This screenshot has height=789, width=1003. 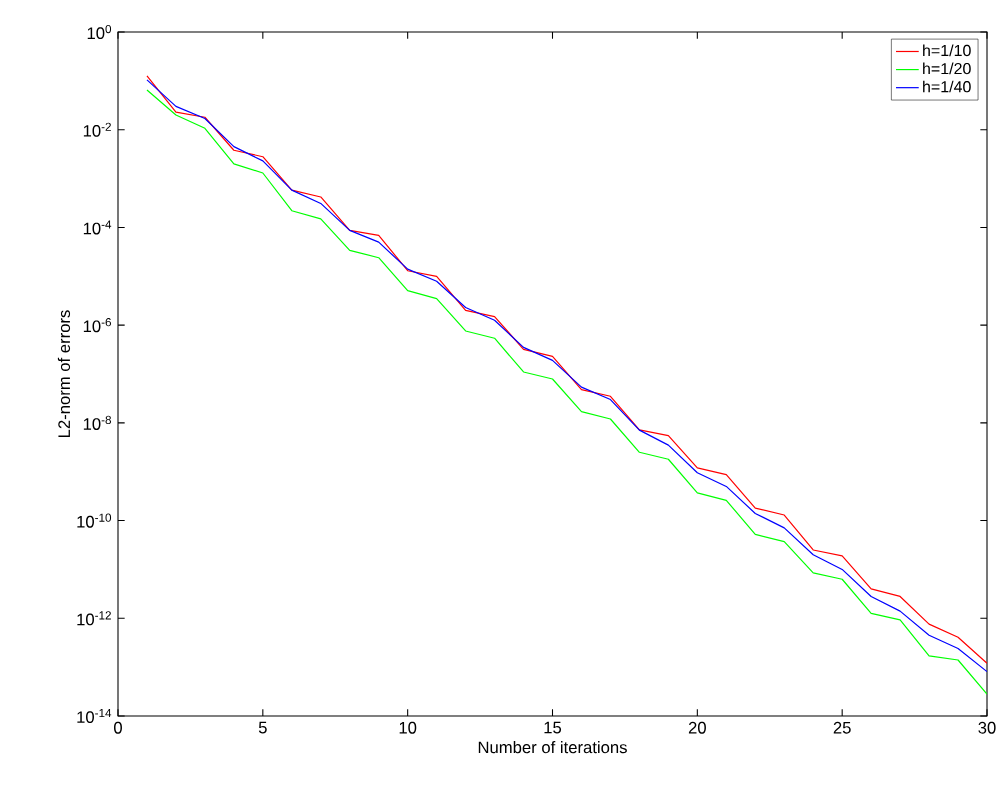 I want to click on y-tick-label: 10$^{-12}$, so click(x=94, y=618).